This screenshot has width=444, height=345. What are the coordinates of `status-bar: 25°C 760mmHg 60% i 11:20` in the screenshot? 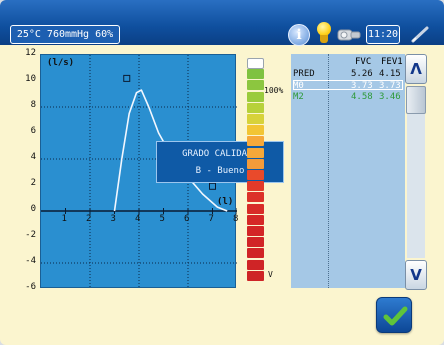 It's located at (222, 23).